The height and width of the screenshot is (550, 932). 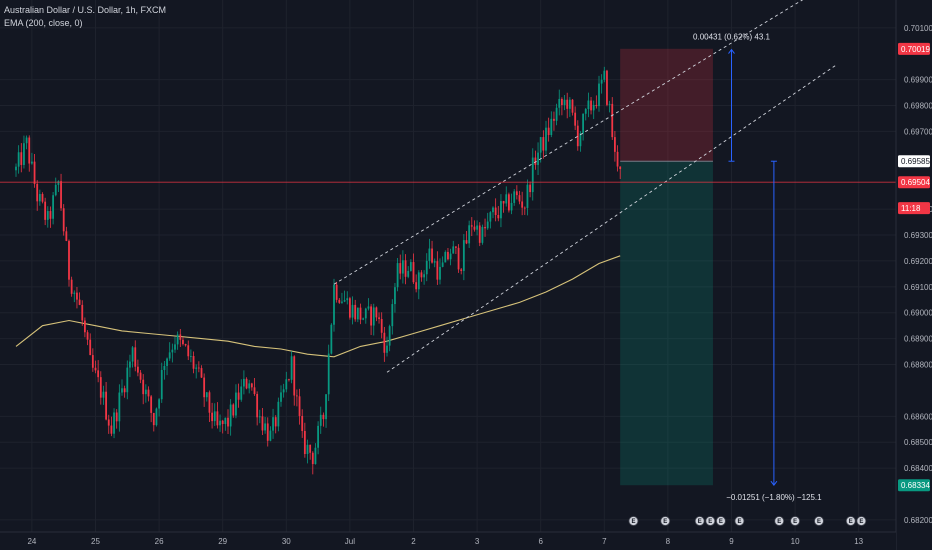 I want to click on time-tick-label: 8, so click(x=668, y=541).